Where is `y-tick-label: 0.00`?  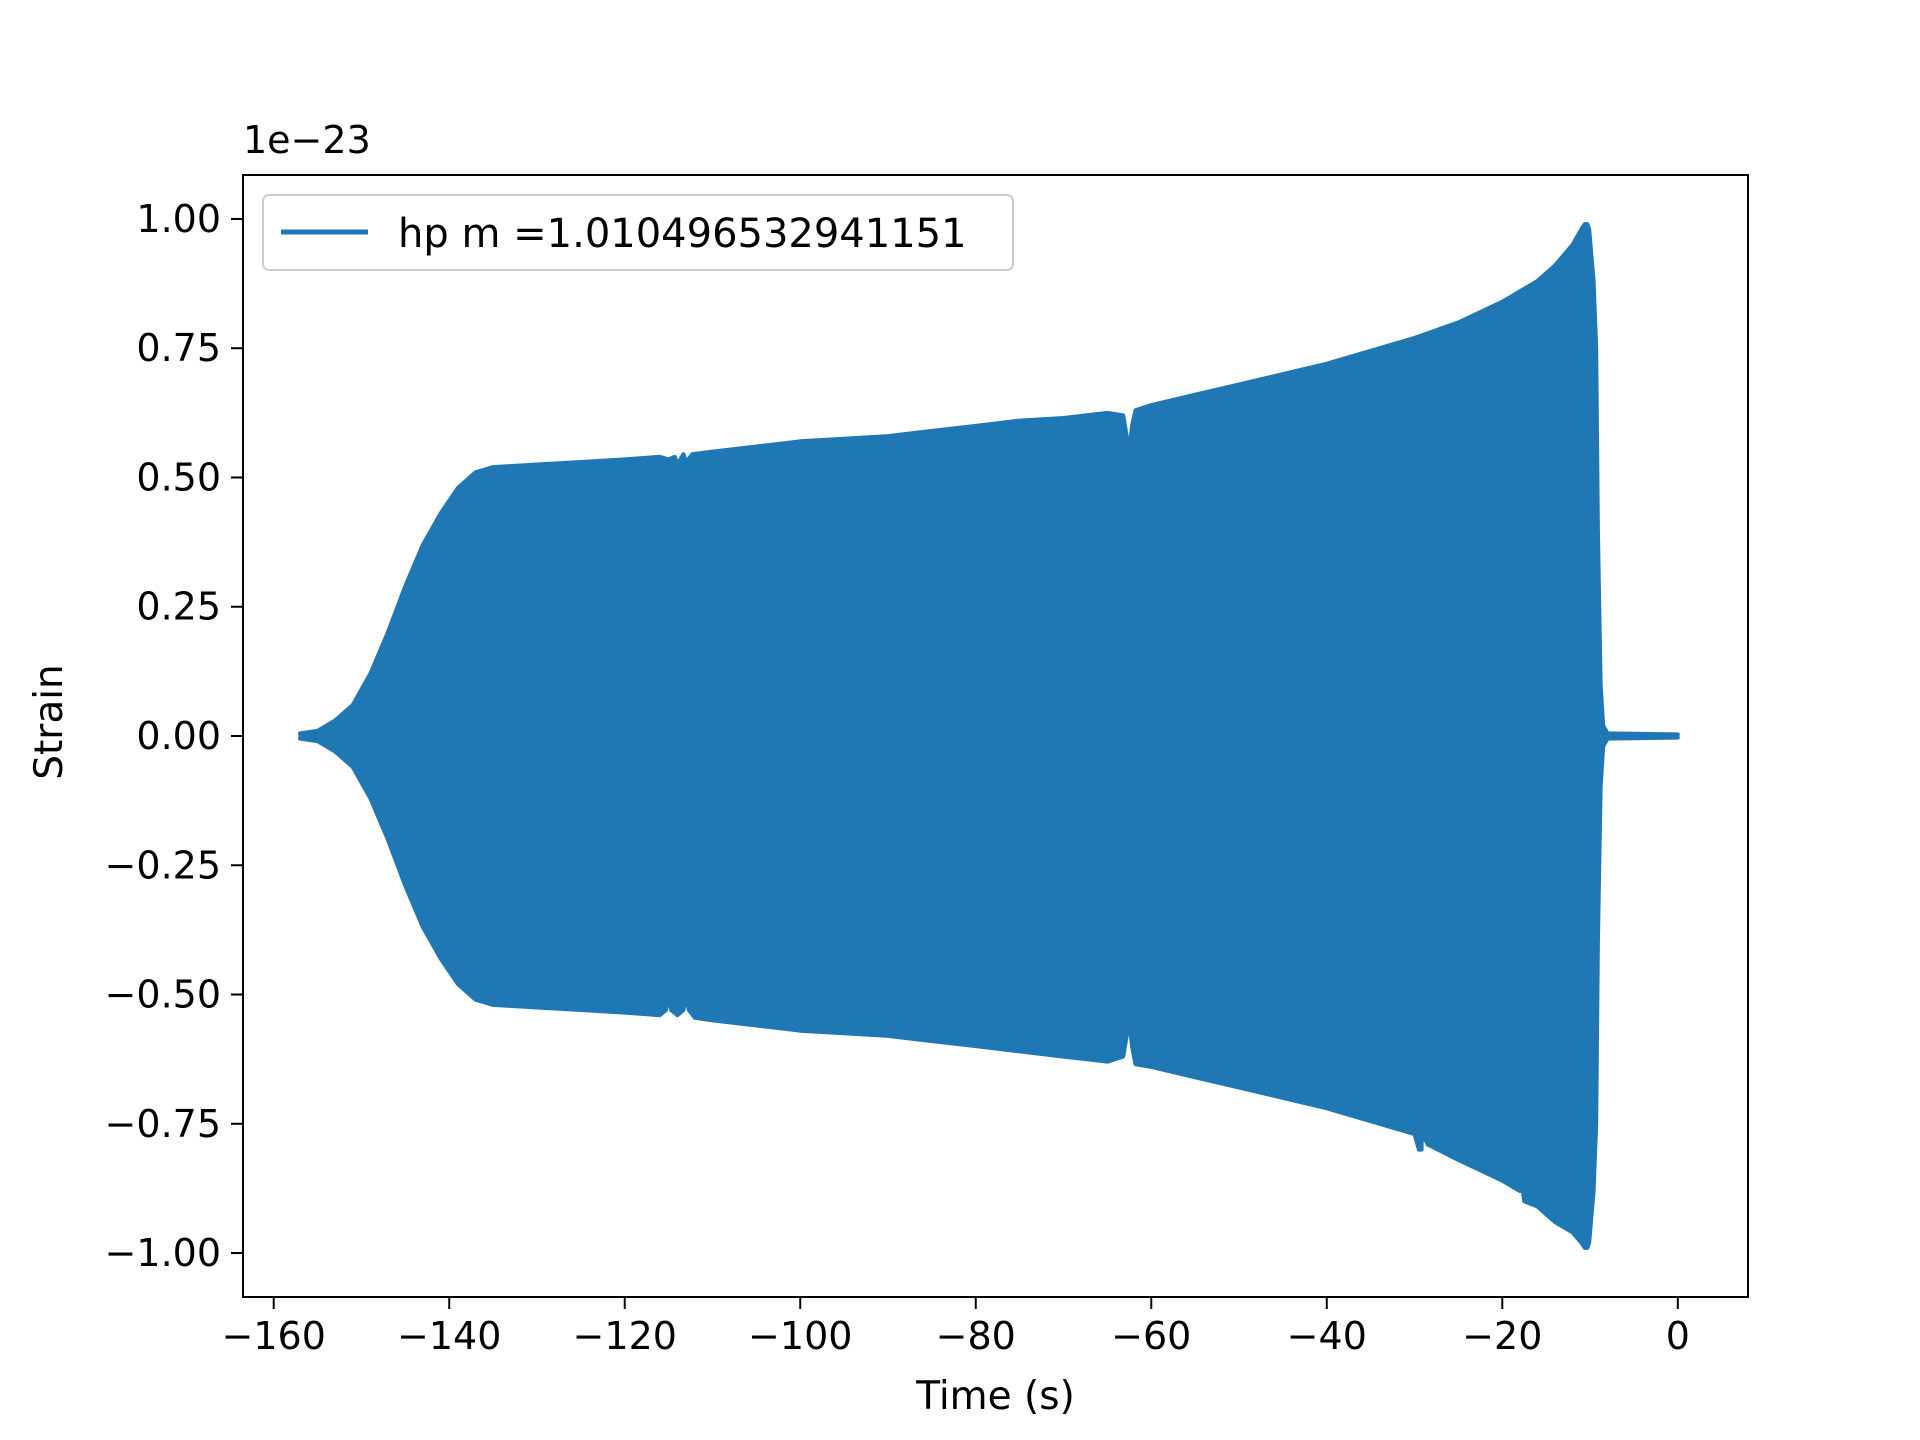 y-tick-label: 0.00 is located at coordinates (178, 736).